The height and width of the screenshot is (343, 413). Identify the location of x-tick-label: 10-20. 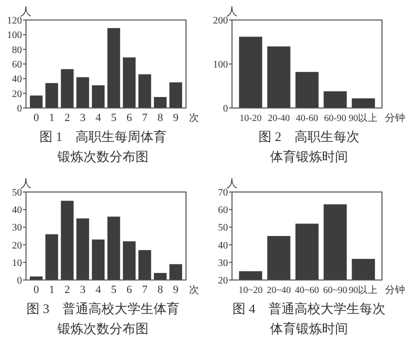
(251, 119).